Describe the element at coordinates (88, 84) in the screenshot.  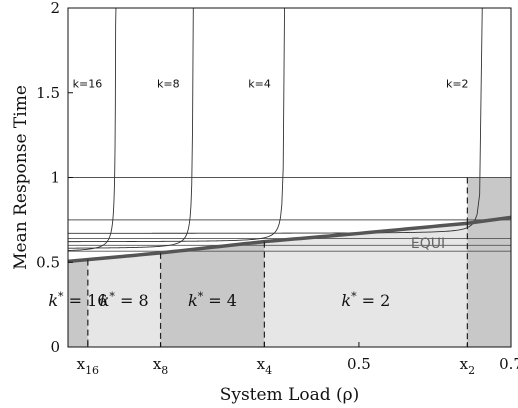
I see `k-curve-label: k=16` at that location.